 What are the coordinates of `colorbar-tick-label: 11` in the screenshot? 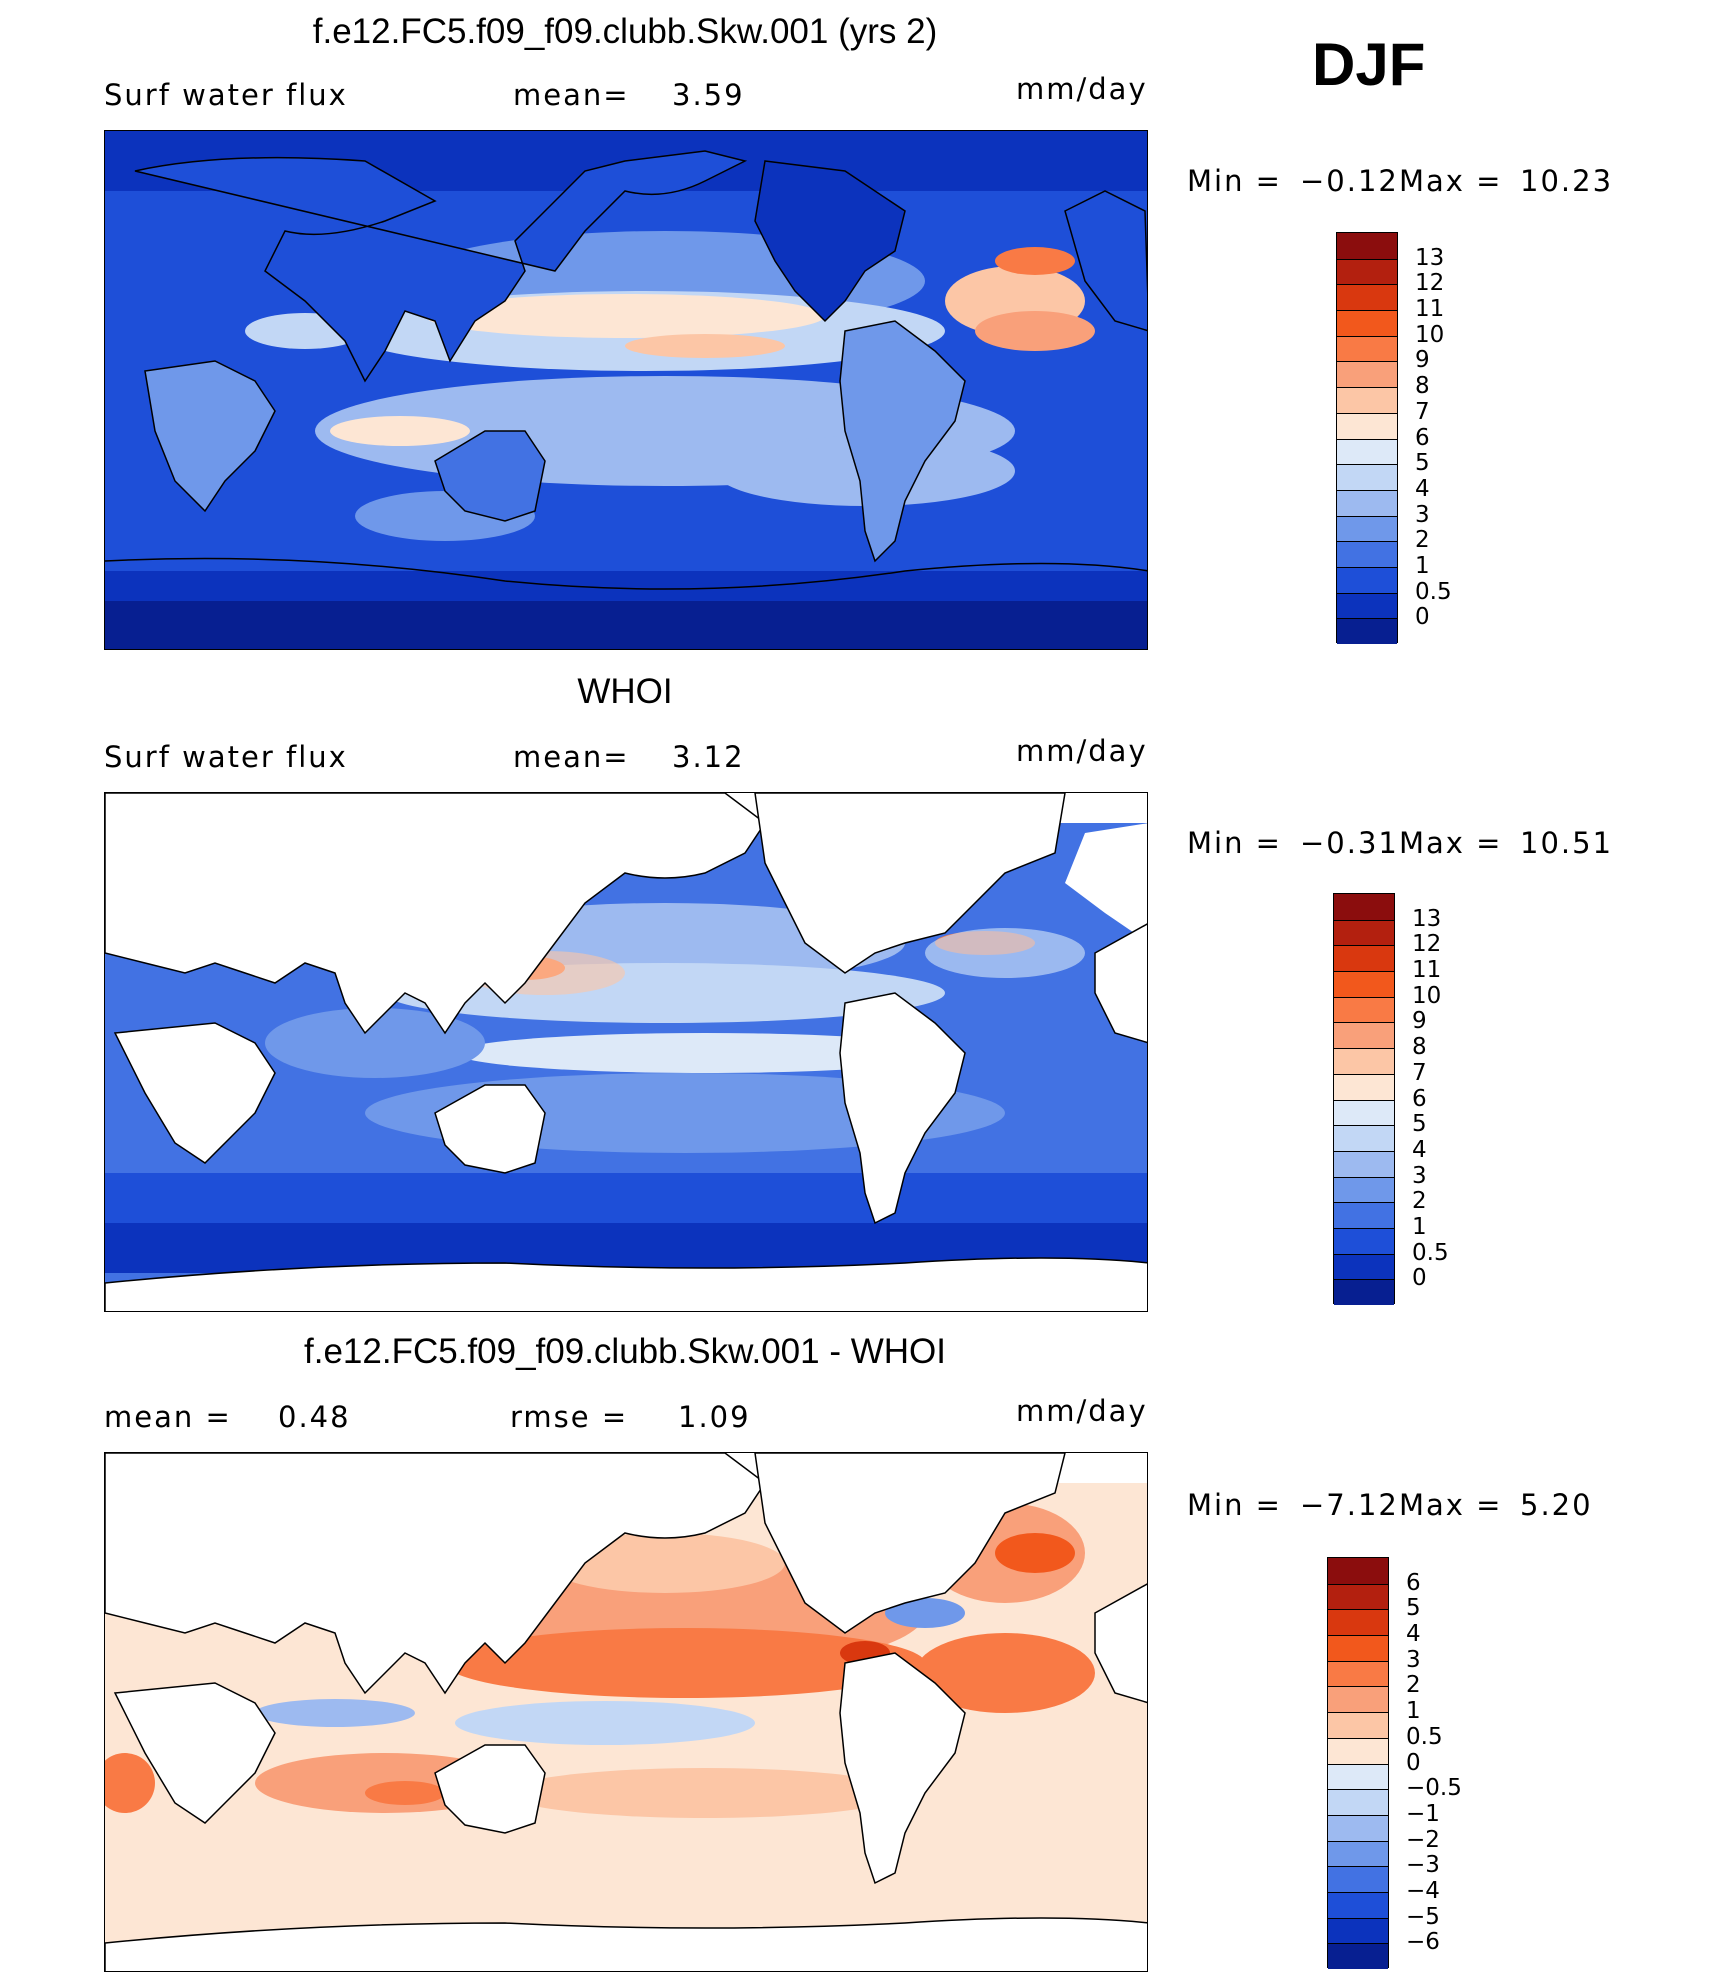 It's located at (1430, 309).